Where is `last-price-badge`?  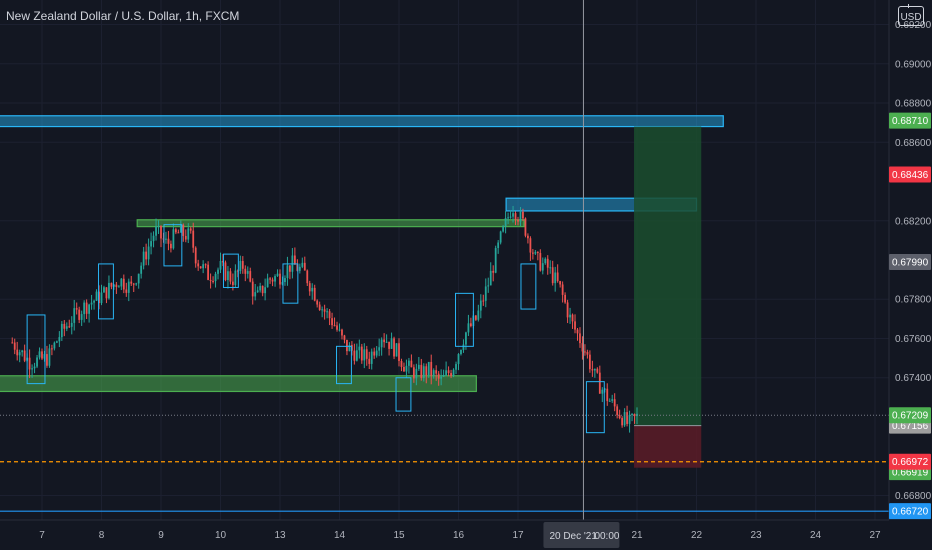 last-price-badge is located at coordinates (910, 415).